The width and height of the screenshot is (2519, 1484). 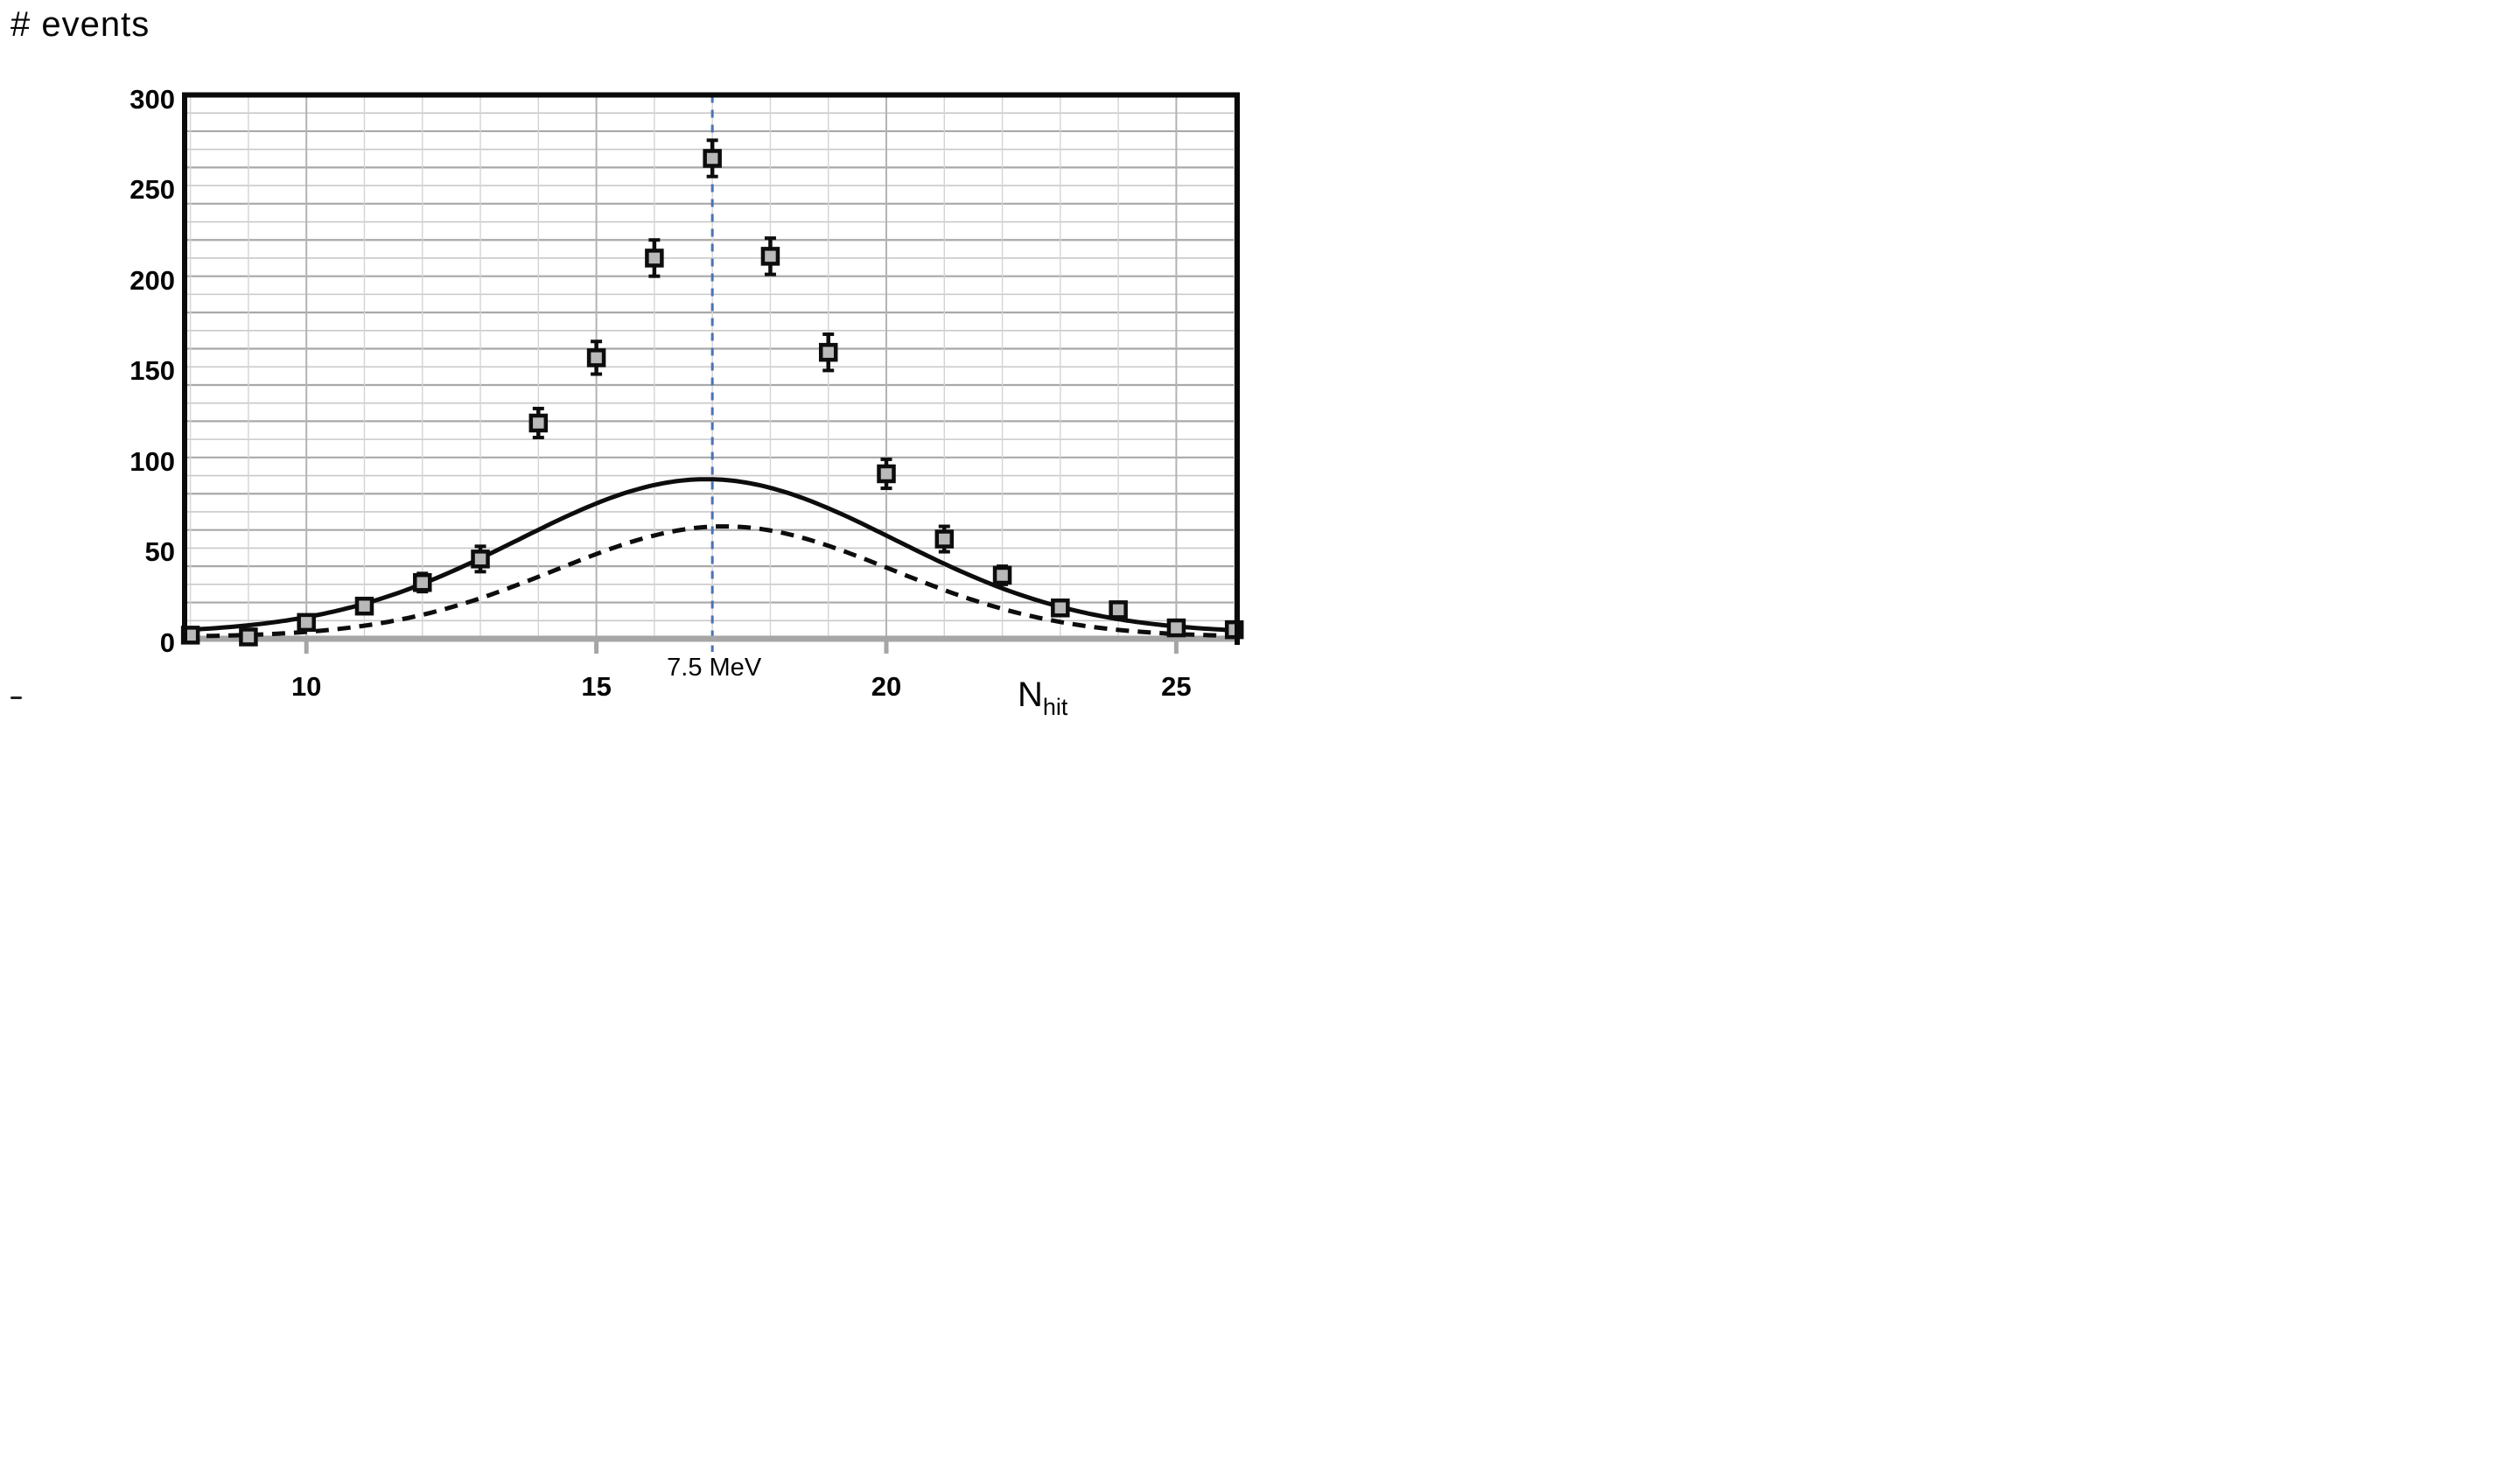 What do you see at coordinates (1055, 707) in the screenshot?
I see `x-axis-title-subscript: hit` at bounding box center [1055, 707].